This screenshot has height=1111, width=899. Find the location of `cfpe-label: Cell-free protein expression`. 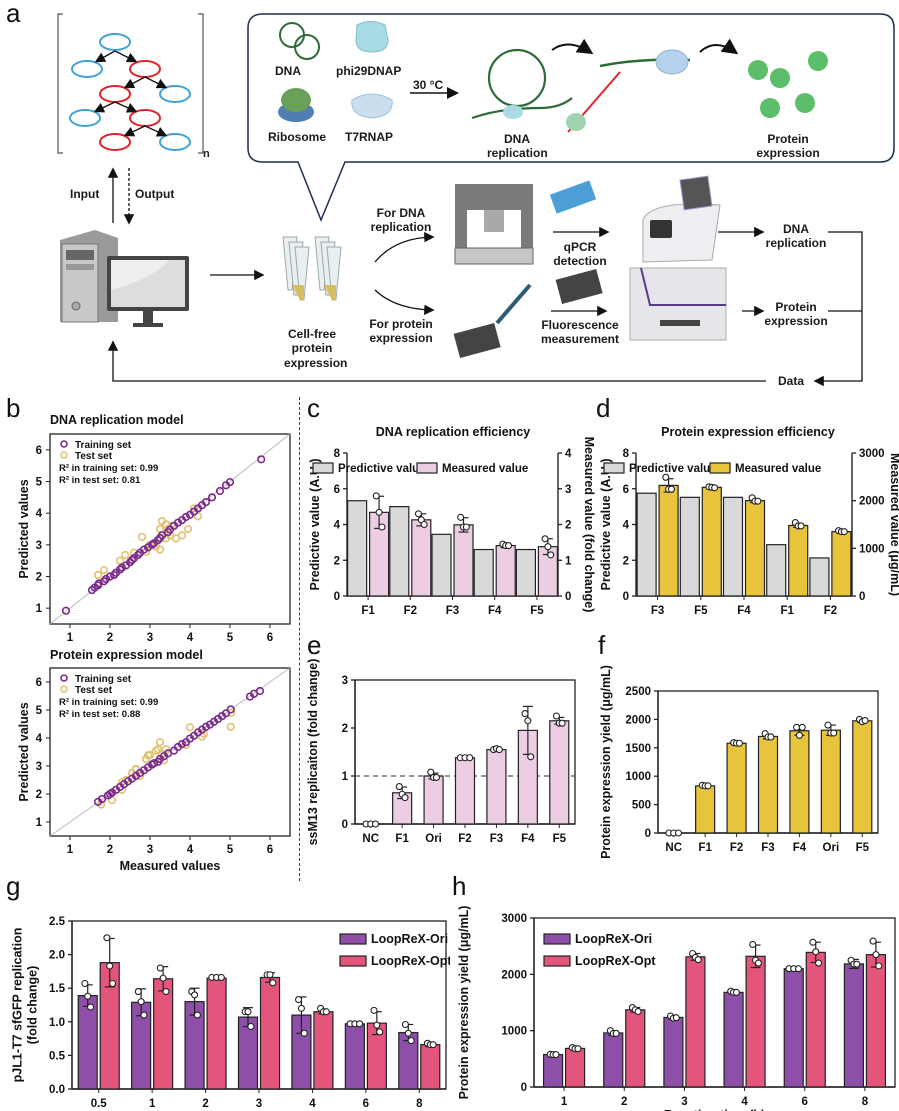

cfpe-label: Cell-free protein expression is located at coordinates (316, 348).